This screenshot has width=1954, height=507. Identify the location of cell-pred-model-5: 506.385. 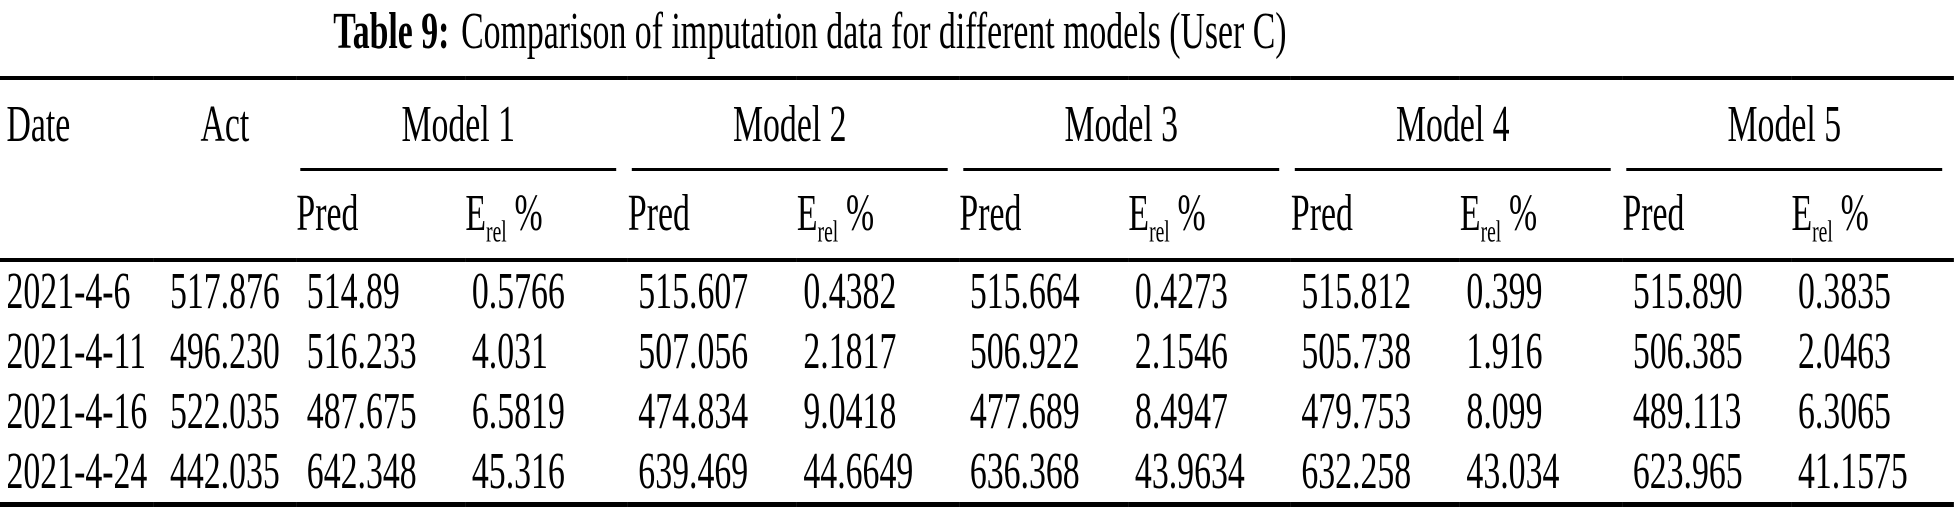
(1687, 351).